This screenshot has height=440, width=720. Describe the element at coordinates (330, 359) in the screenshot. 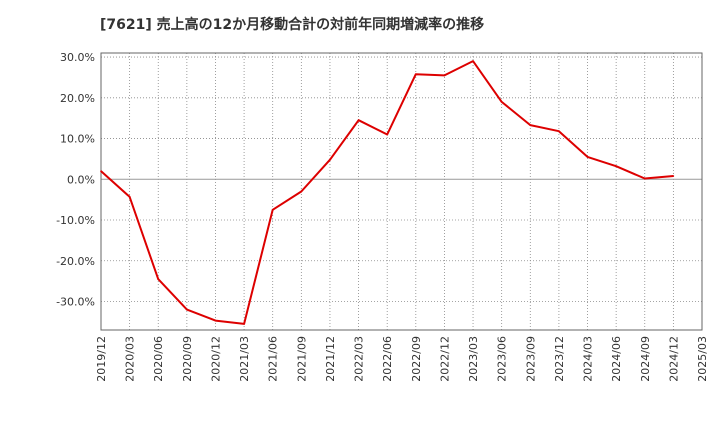

I see `x-tick-label: 2021/12` at that location.